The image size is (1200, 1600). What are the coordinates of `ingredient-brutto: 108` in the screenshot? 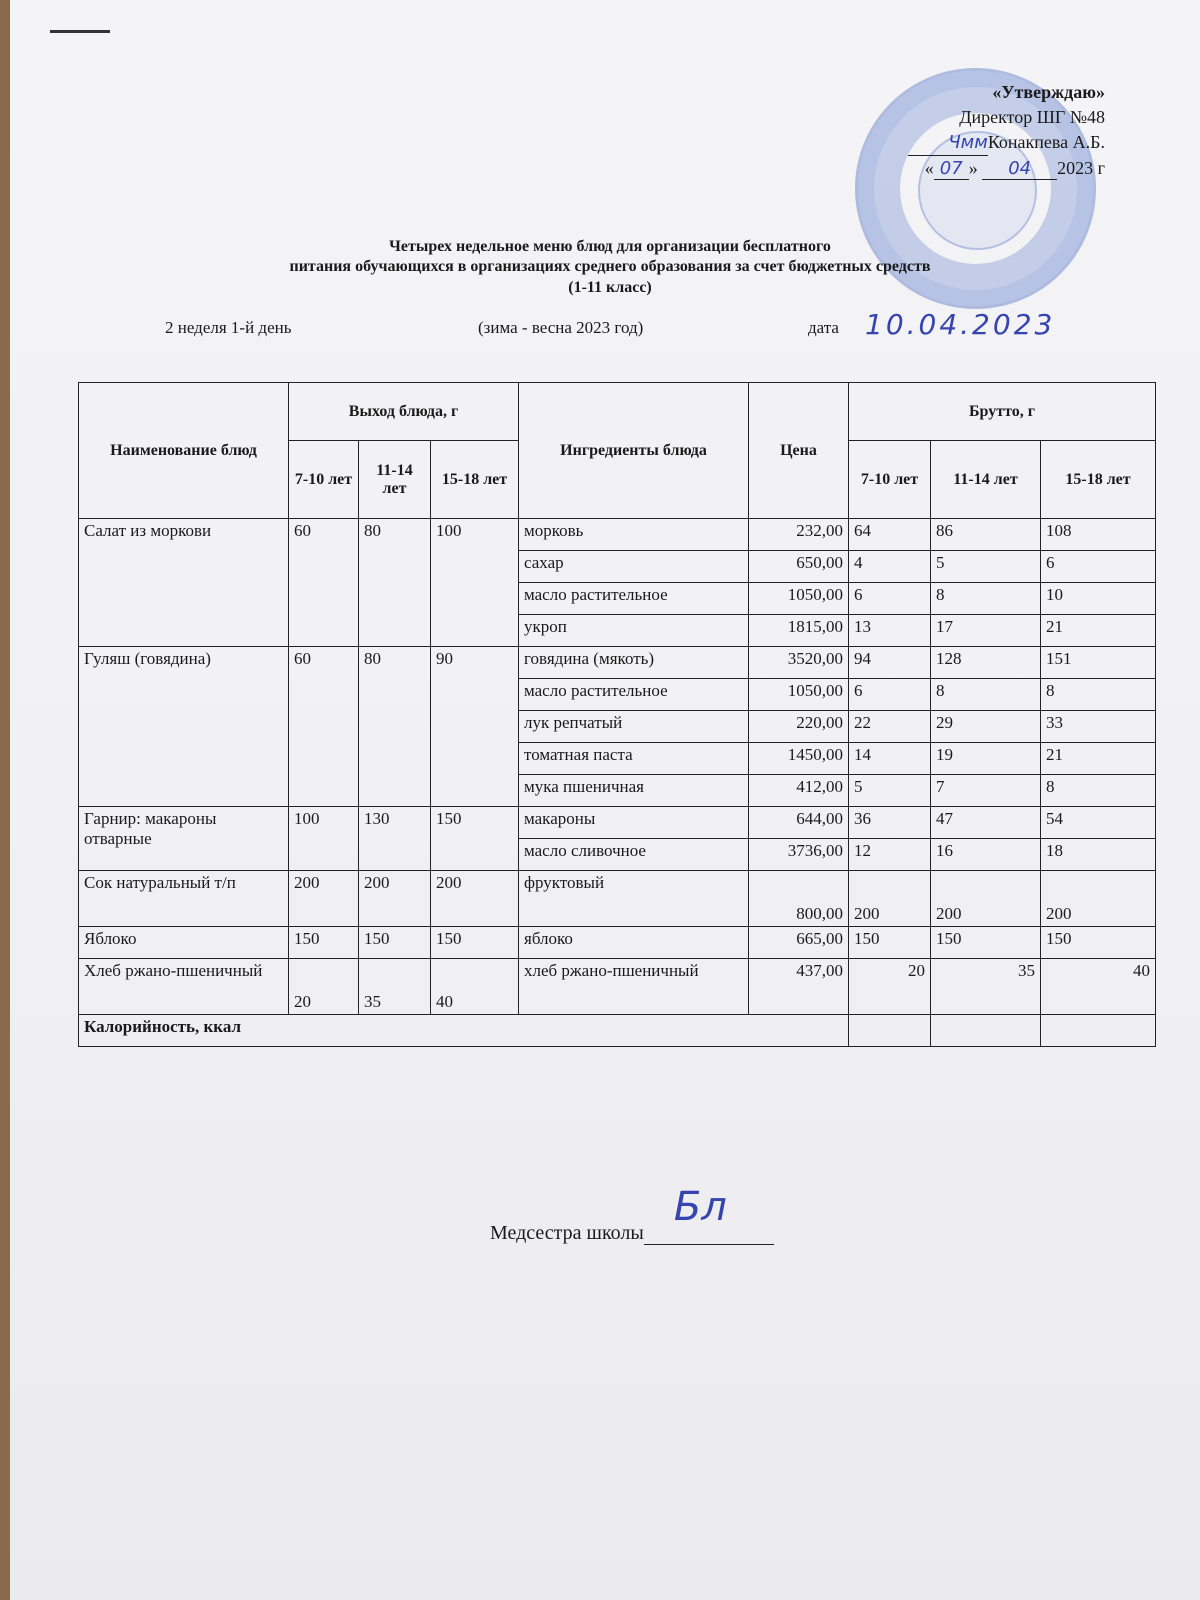 It's located at (1098, 534).